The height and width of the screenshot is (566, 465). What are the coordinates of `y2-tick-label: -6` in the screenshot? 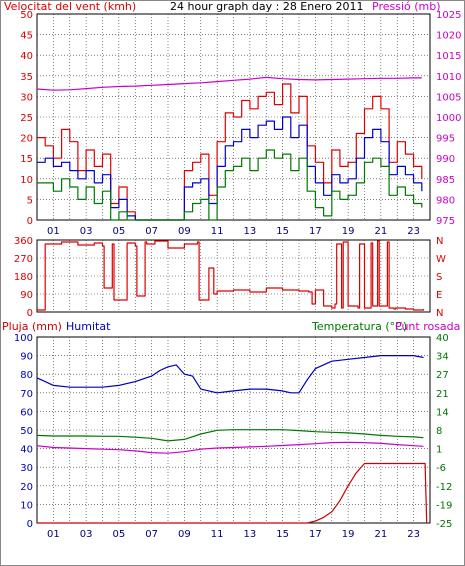 It's located at (441, 468).